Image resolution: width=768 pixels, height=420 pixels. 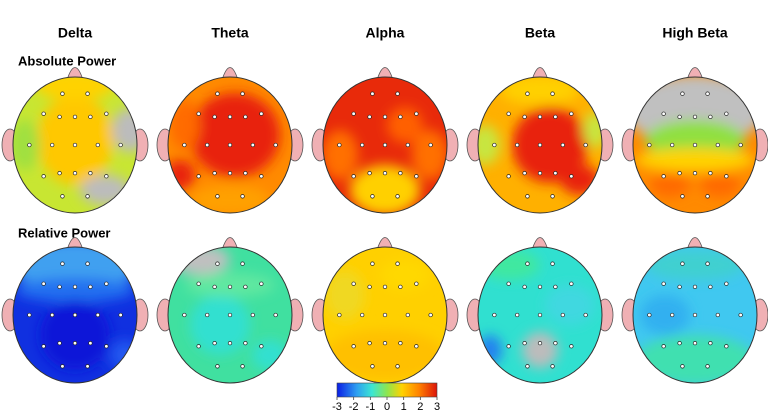 I want to click on color-blobs, so click(x=385, y=160).